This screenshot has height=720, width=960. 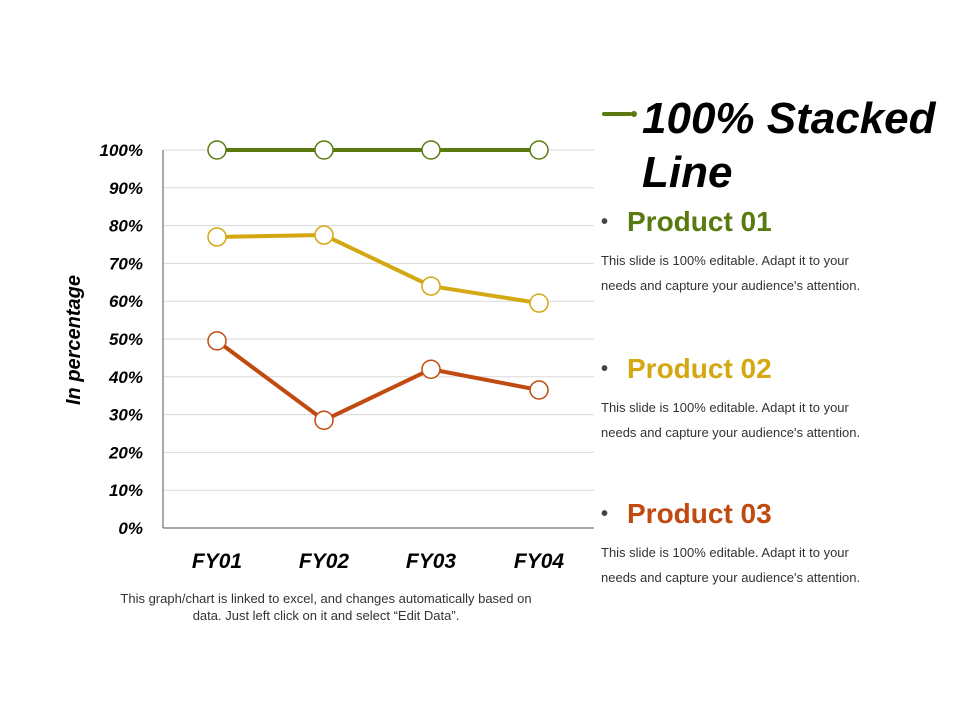 I want to click on x-tick-labels: FY01 FY02 FY03 FY04, so click(x=378, y=561).